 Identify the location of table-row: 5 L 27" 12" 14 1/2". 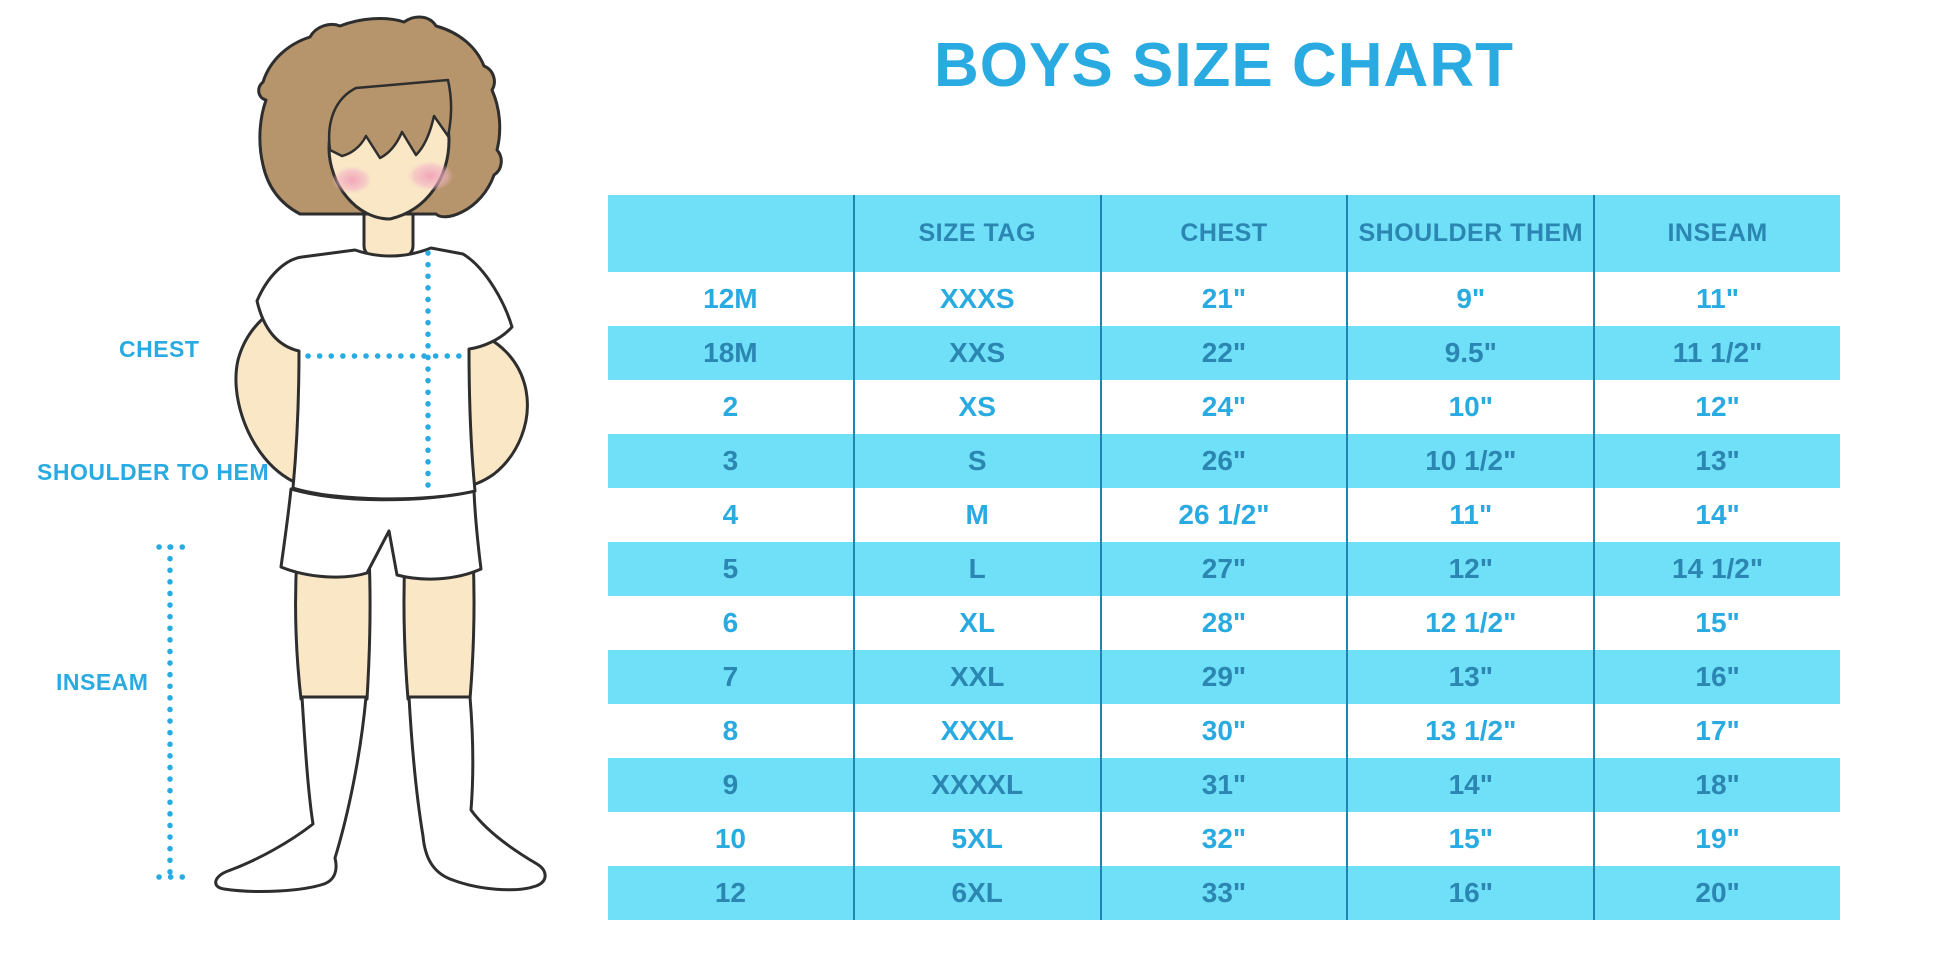
(1224, 569).